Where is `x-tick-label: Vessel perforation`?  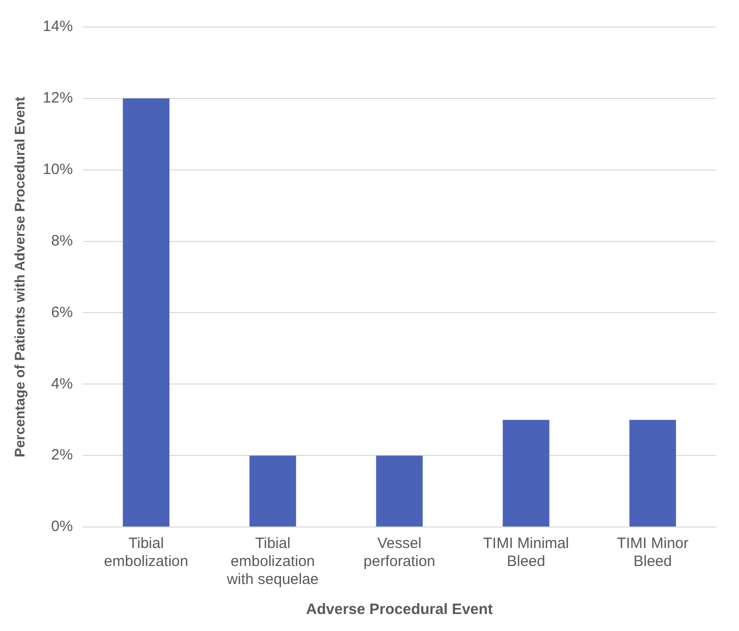
x-tick-label: Vessel perforation is located at coordinates (400, 552).